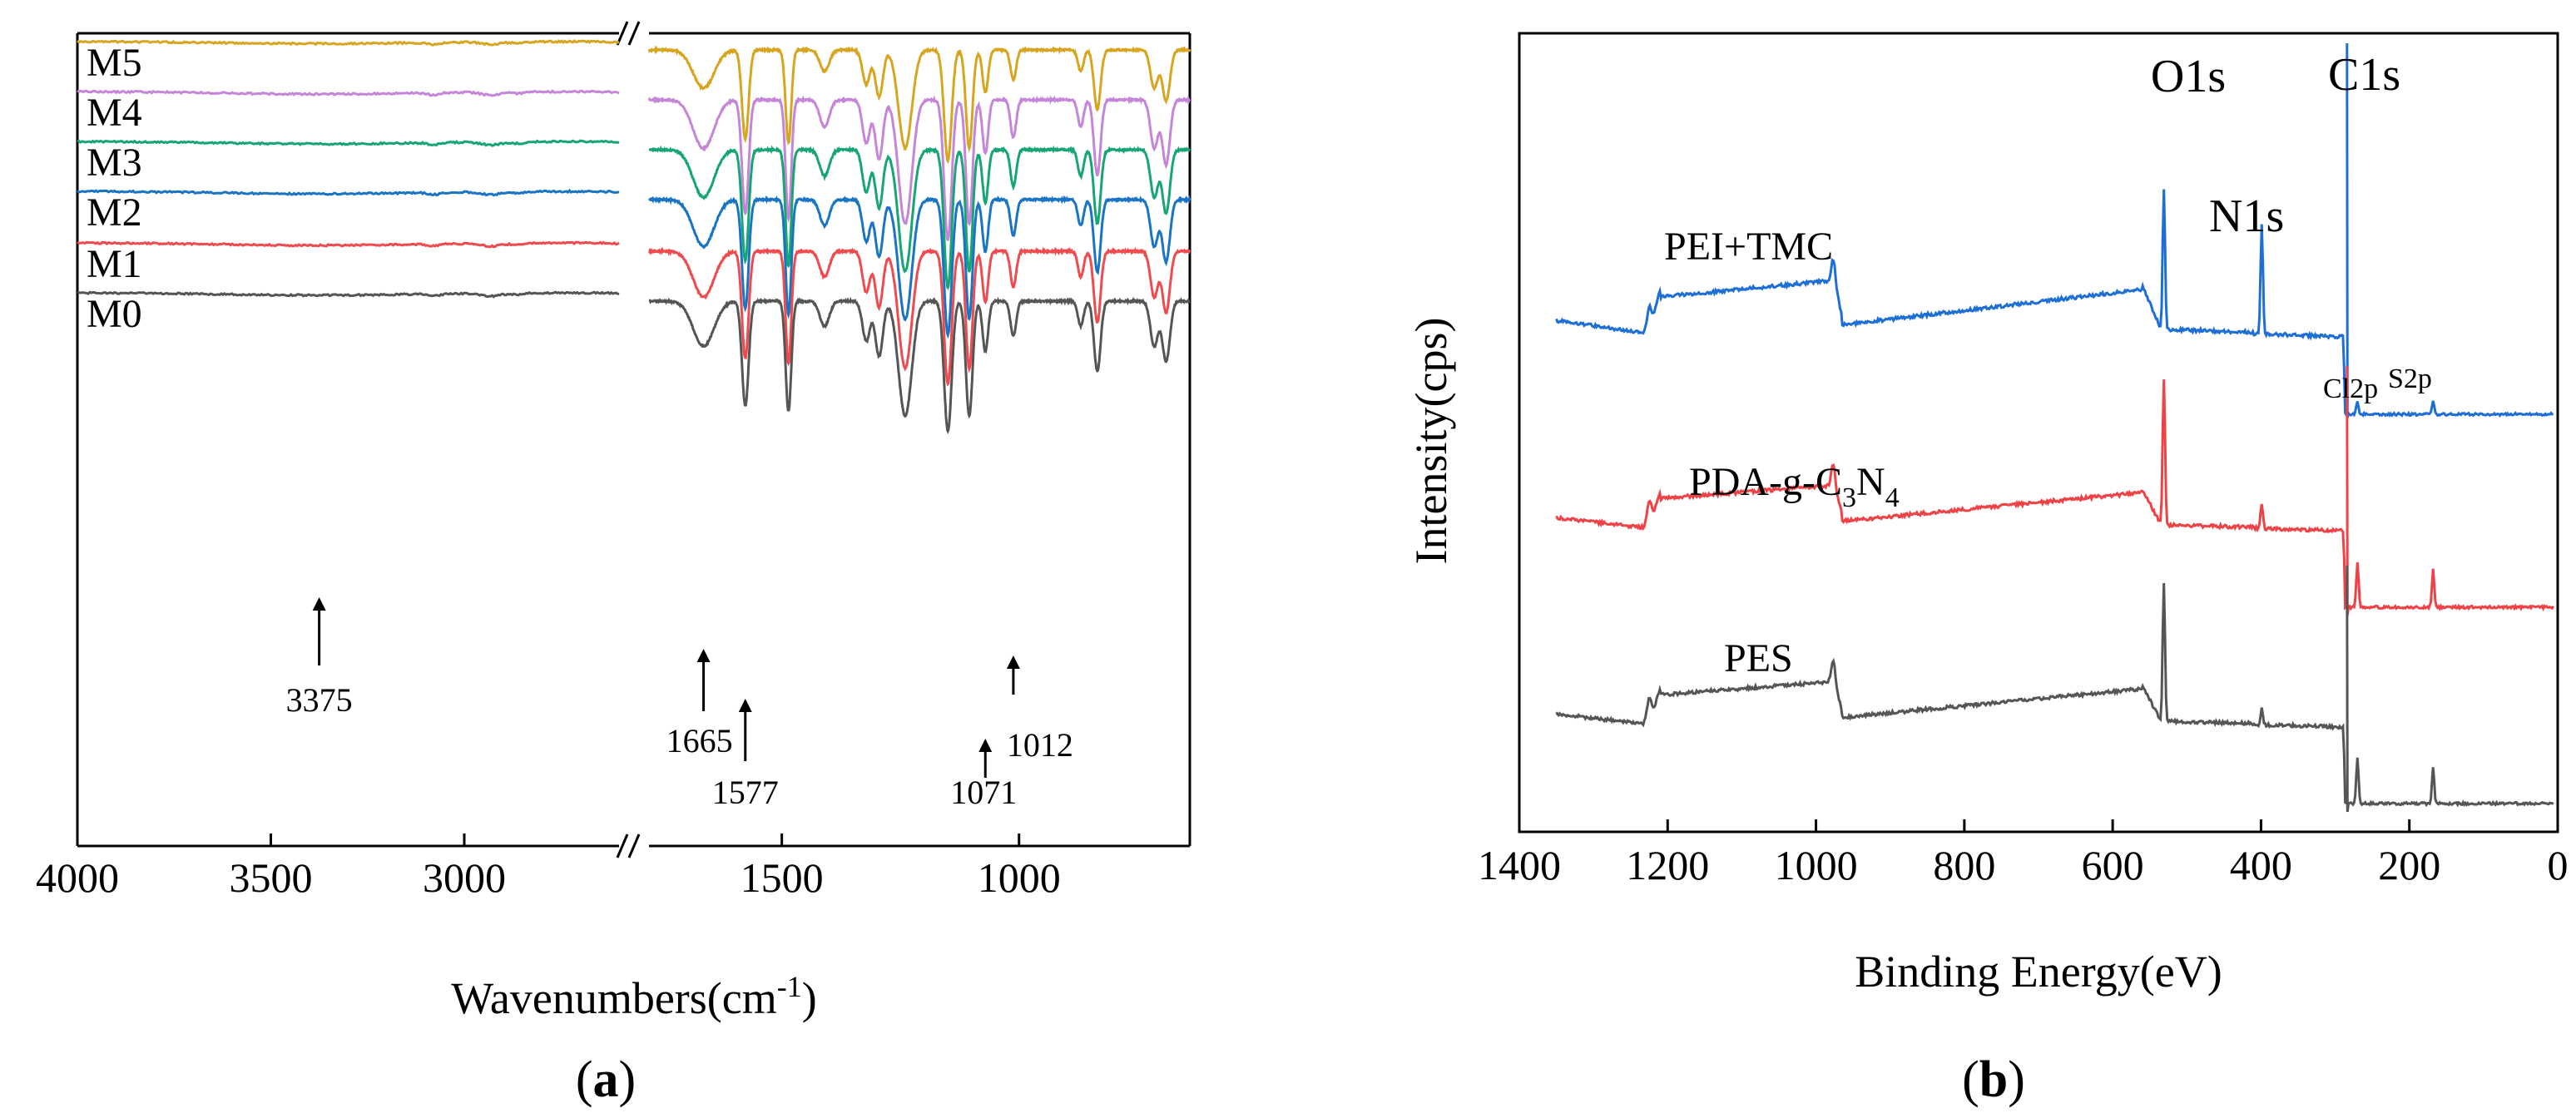 The image size is (2576, 1113). Describe the element at coordinates (2054, 490) in the screenshot. I see `xps-series-pda-g-c3n4` at that location.